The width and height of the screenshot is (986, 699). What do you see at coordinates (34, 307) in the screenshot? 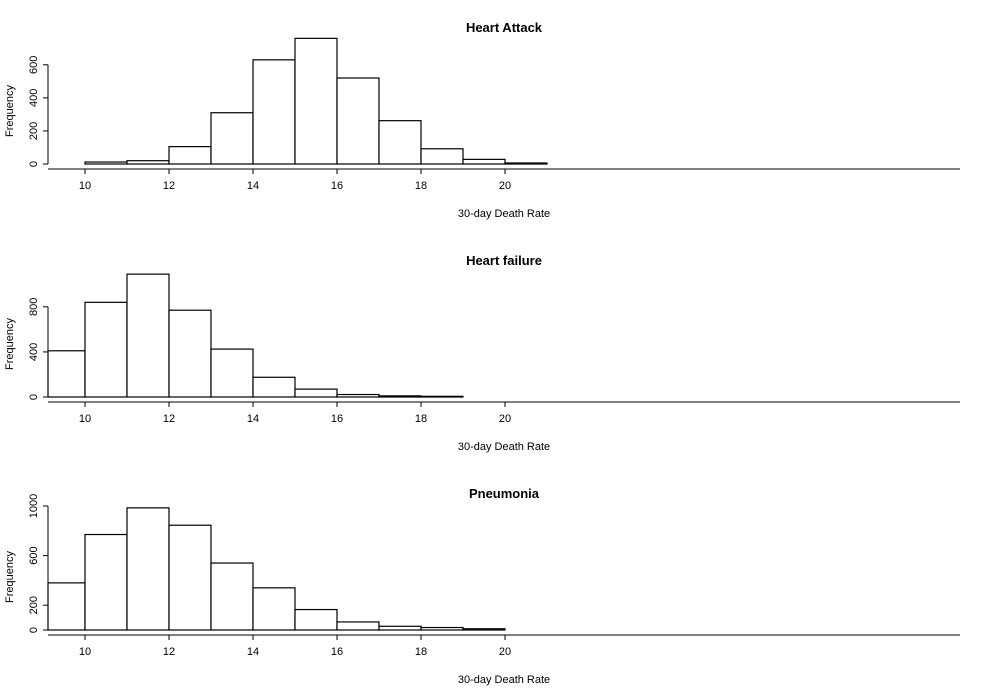
I see `y-tick-label: 800` at bounding box center [34, 307].